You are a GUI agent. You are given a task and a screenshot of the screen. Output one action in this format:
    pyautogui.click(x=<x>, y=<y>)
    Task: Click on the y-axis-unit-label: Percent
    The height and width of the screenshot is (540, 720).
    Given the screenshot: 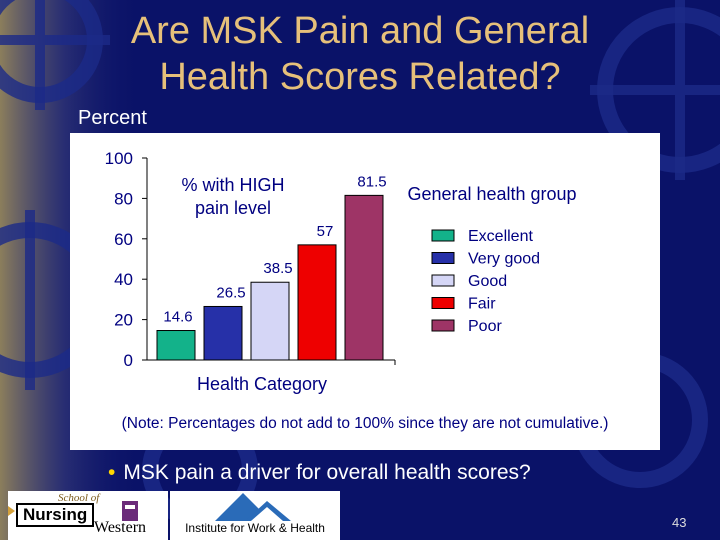 What is the action you would take?
    pyautogui.click(x=112, y=118)
    